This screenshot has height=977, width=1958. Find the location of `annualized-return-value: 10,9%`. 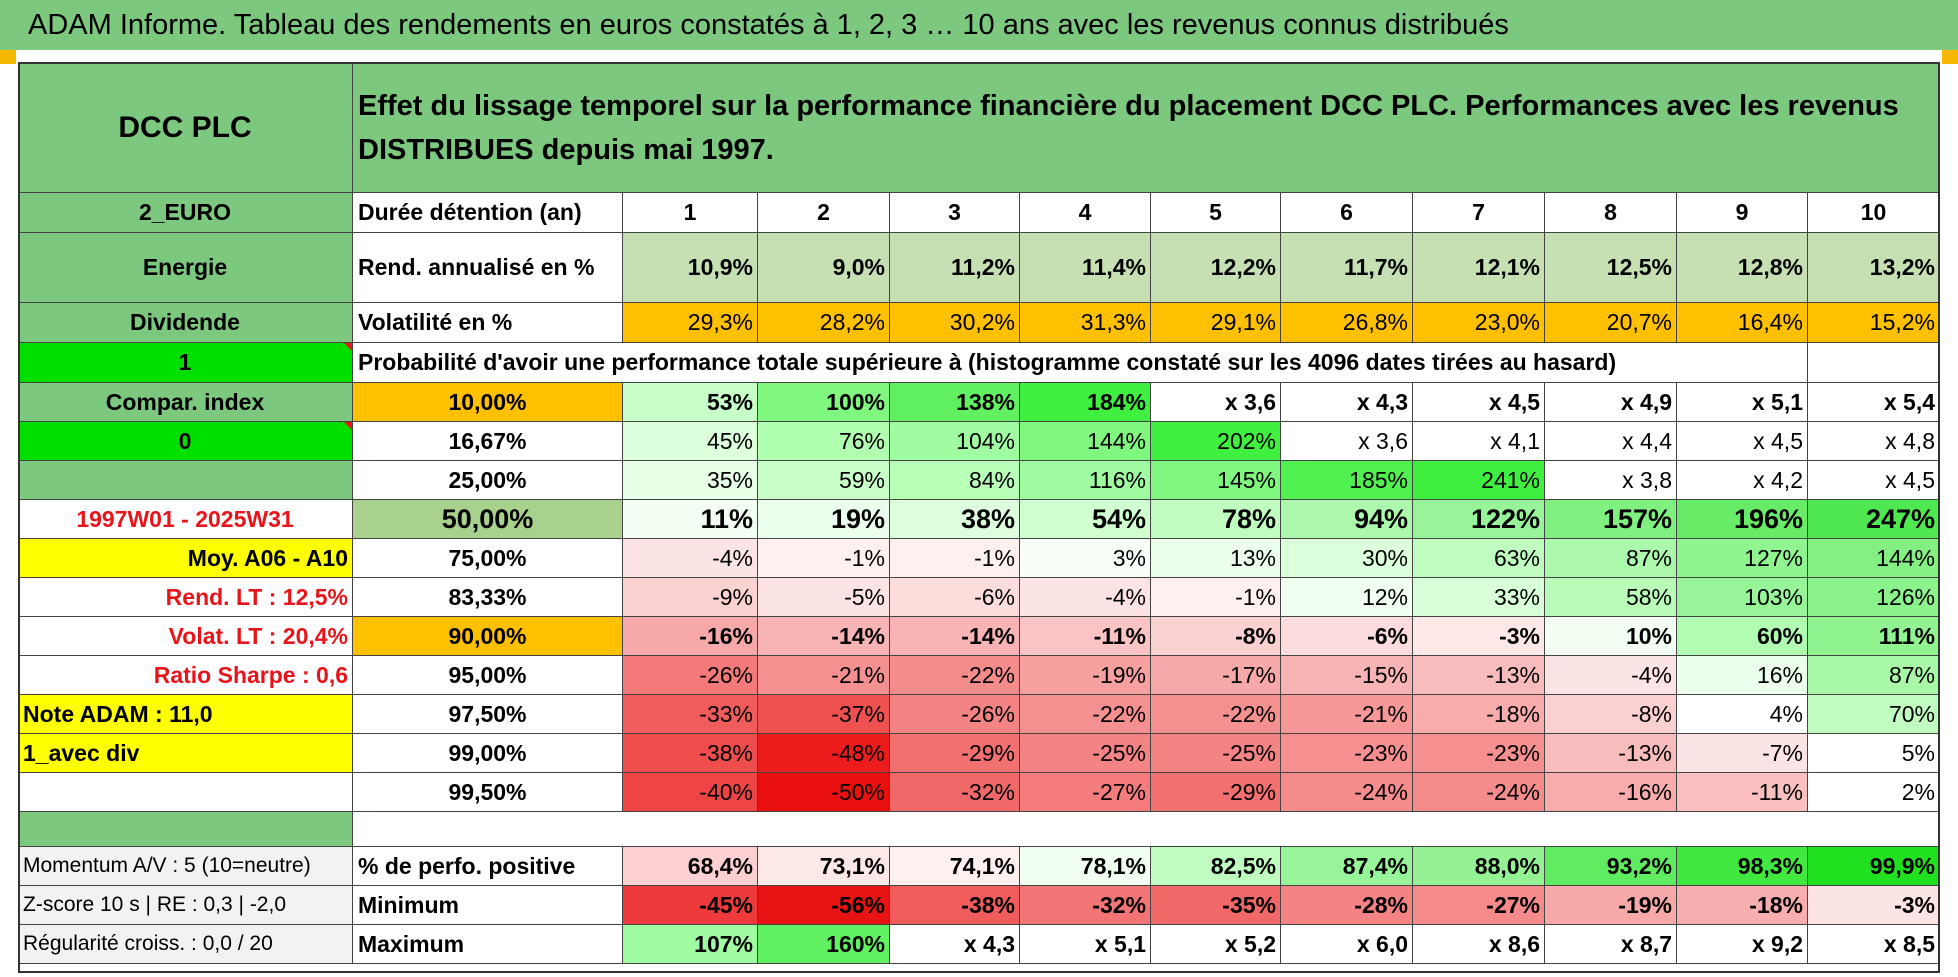

annualized-return-value: 10,9% is located at coordinates (690, 268).